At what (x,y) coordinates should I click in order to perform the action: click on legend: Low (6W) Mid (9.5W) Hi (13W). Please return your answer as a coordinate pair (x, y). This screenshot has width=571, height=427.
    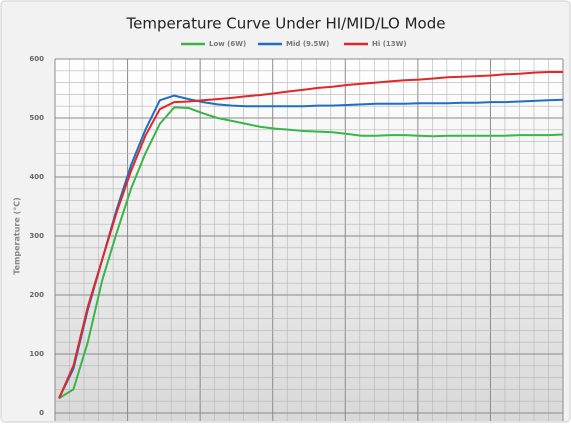
    Looking at the image, I should click on (294, 44).